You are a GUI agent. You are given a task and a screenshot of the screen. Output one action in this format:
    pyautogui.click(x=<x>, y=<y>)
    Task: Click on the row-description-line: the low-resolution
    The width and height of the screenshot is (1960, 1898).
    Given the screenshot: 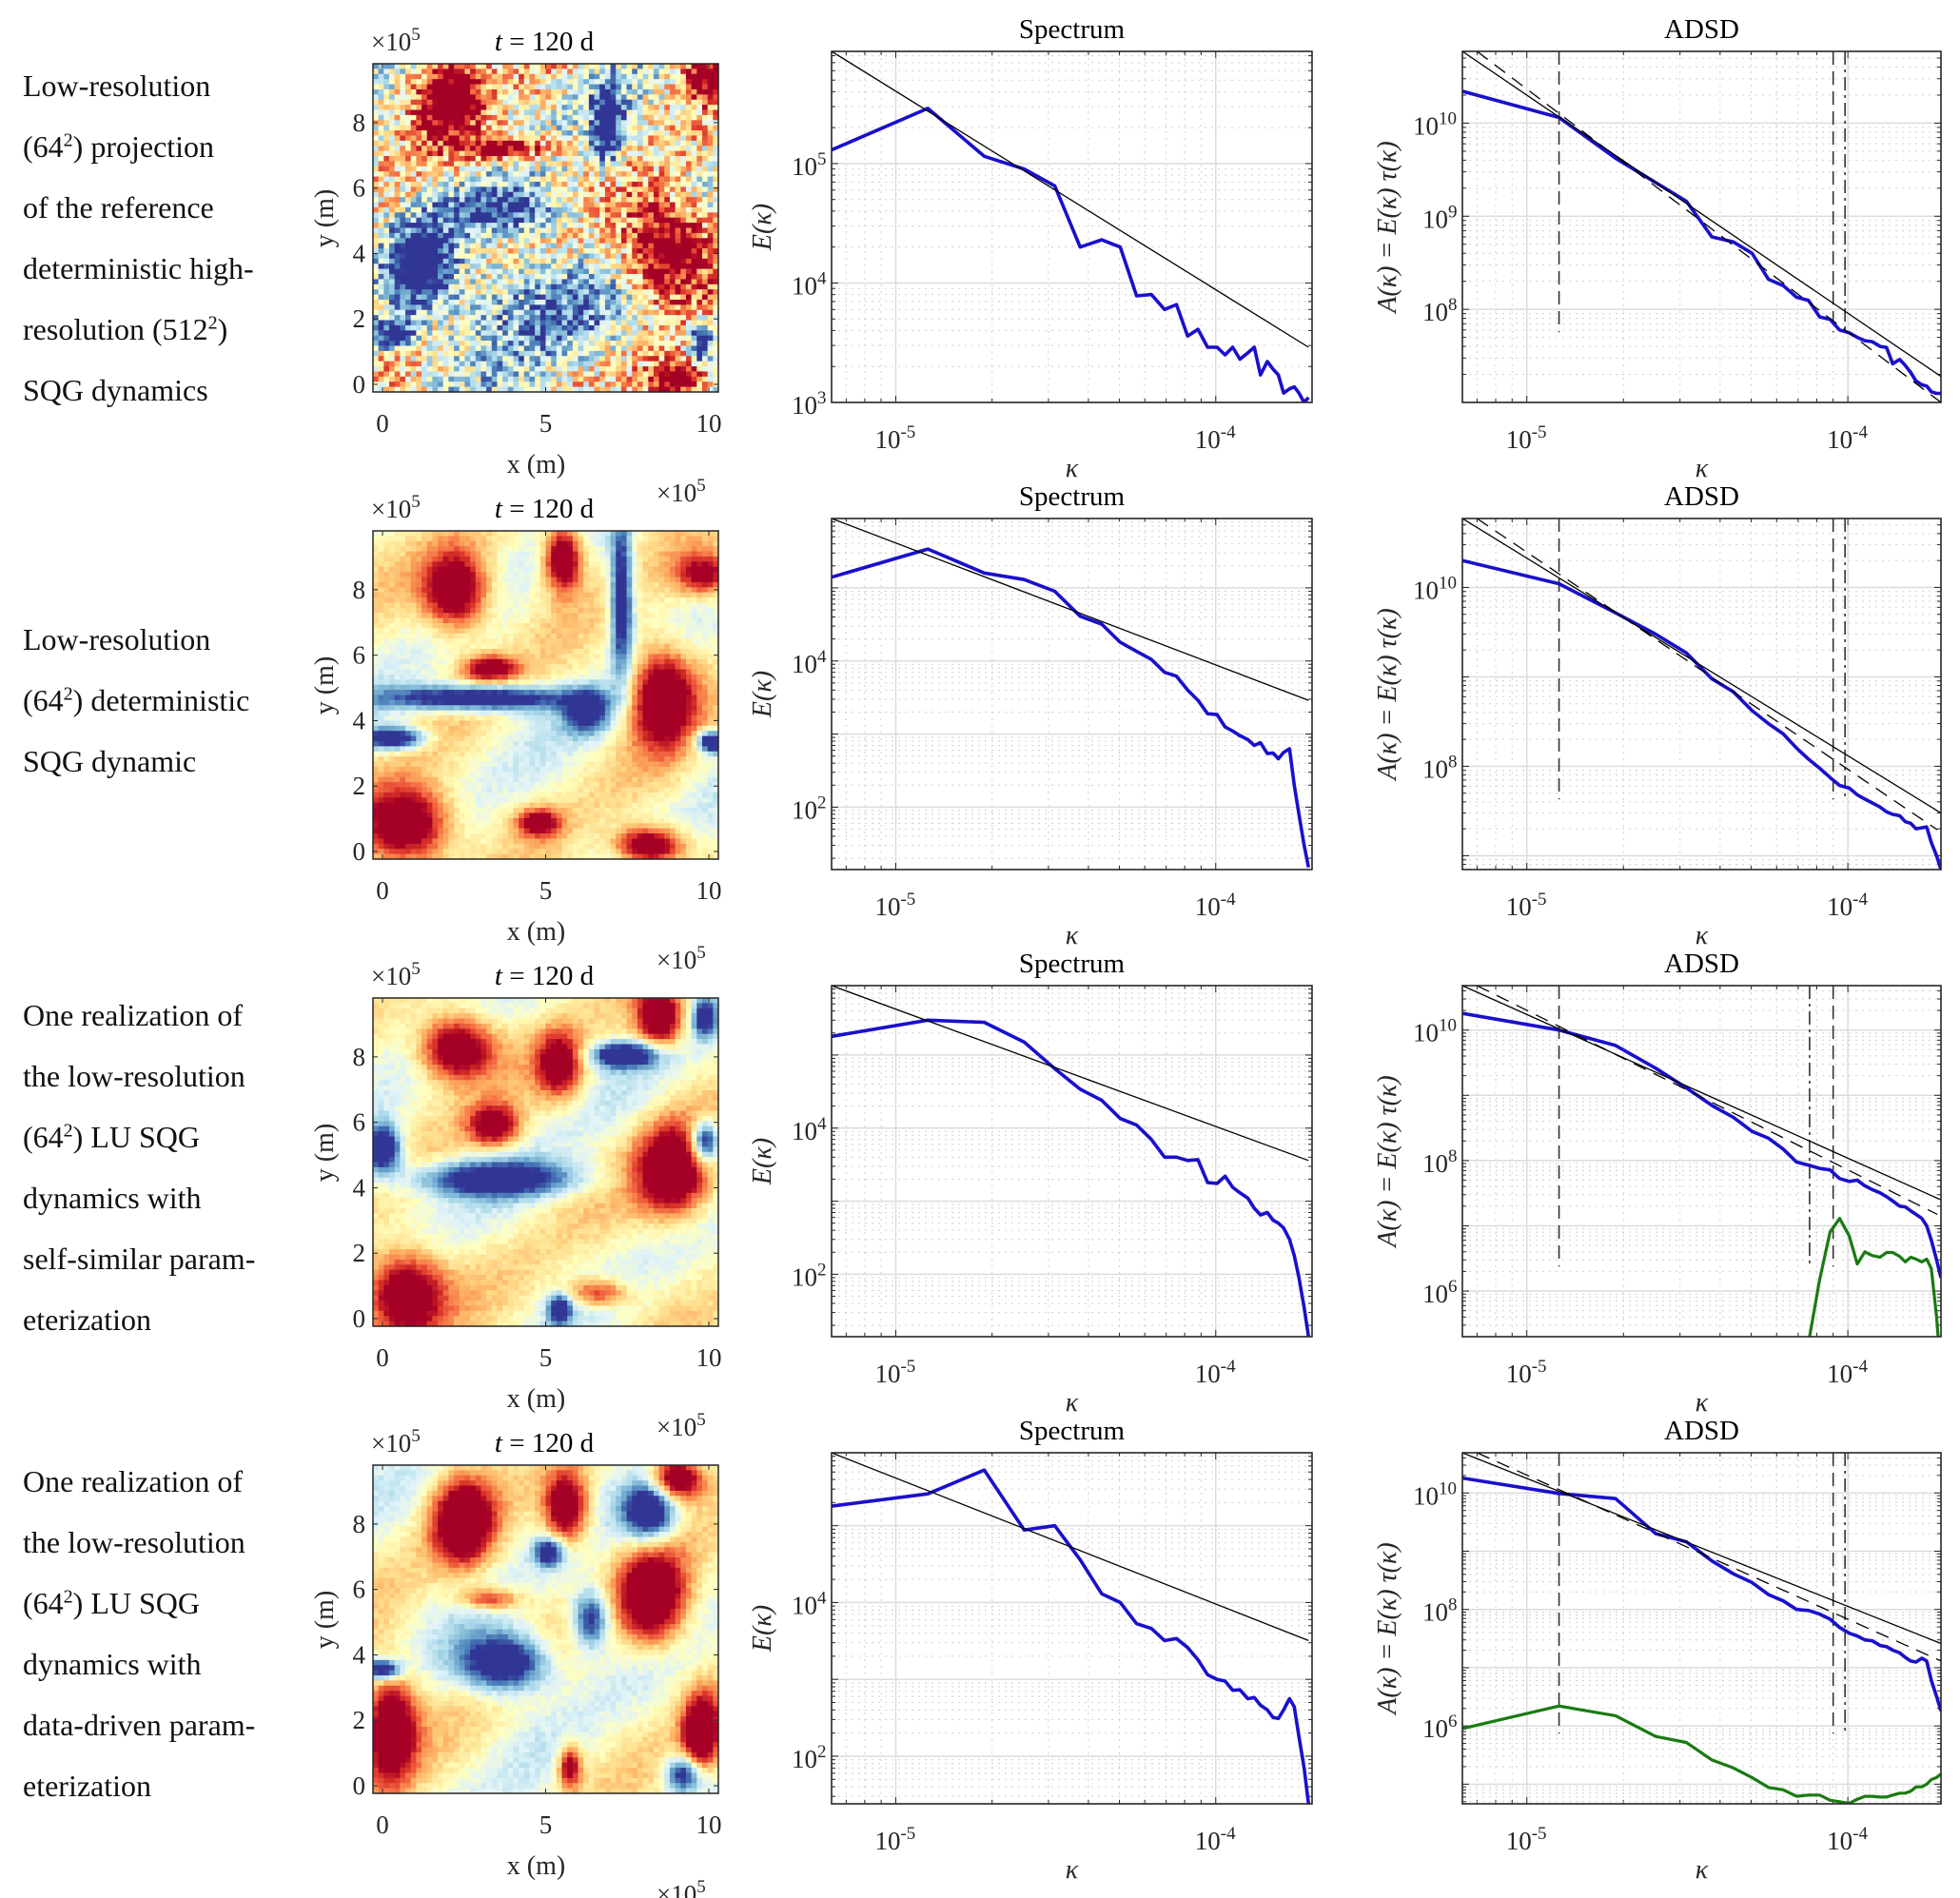 What is the action you would take?
    pyautogui.click(x=134, y=1076)
    